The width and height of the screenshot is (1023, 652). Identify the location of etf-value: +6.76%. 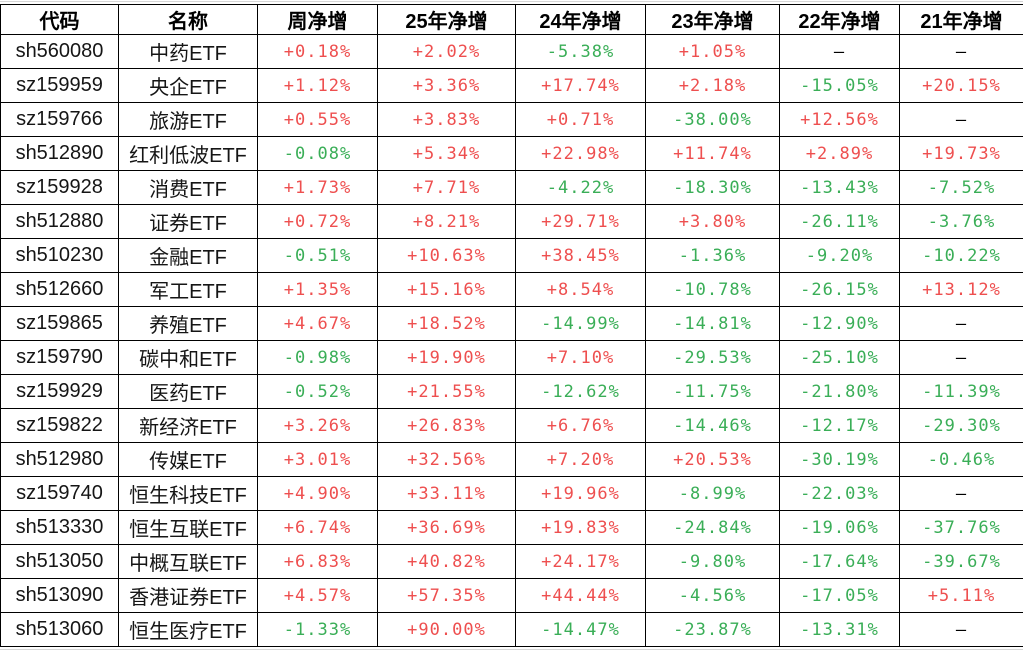
(580, 425).